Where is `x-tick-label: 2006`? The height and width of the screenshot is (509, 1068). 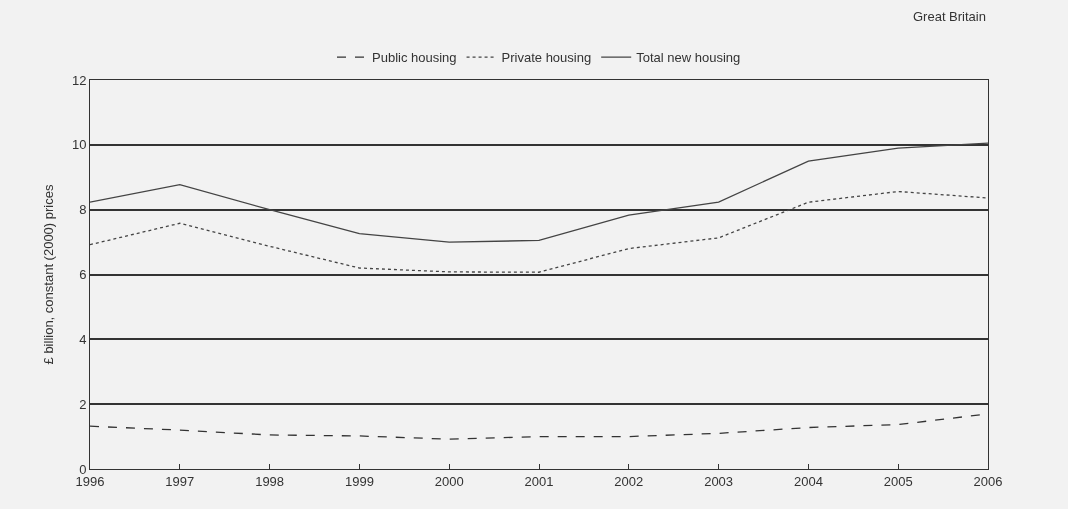 x-tick-label: 2006 is located at coordinates (988, 481).